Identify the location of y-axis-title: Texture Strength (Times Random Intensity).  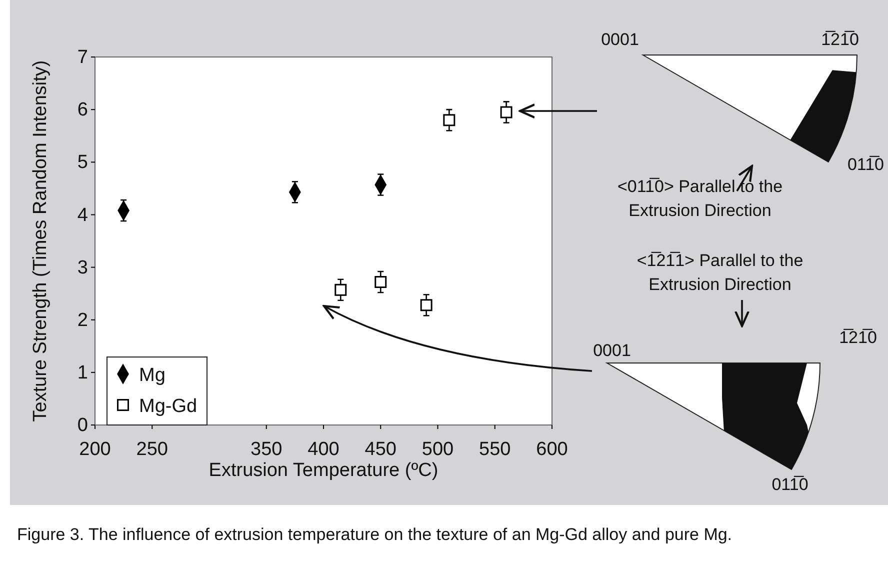
(40, 241).